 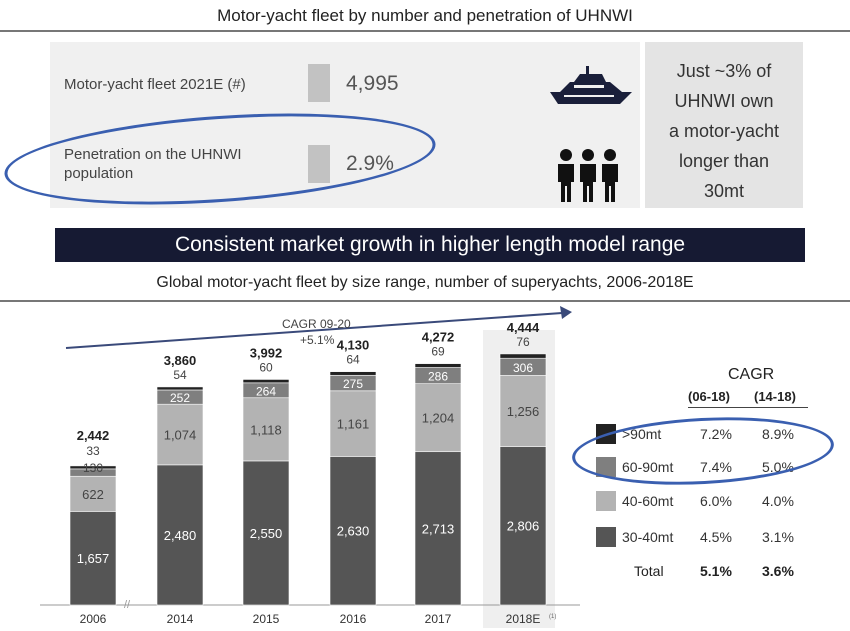 What do you see at coordinates (353, 345) in the screenshot?
I see `total-label: 4,130` at bounding box center [353, 345].